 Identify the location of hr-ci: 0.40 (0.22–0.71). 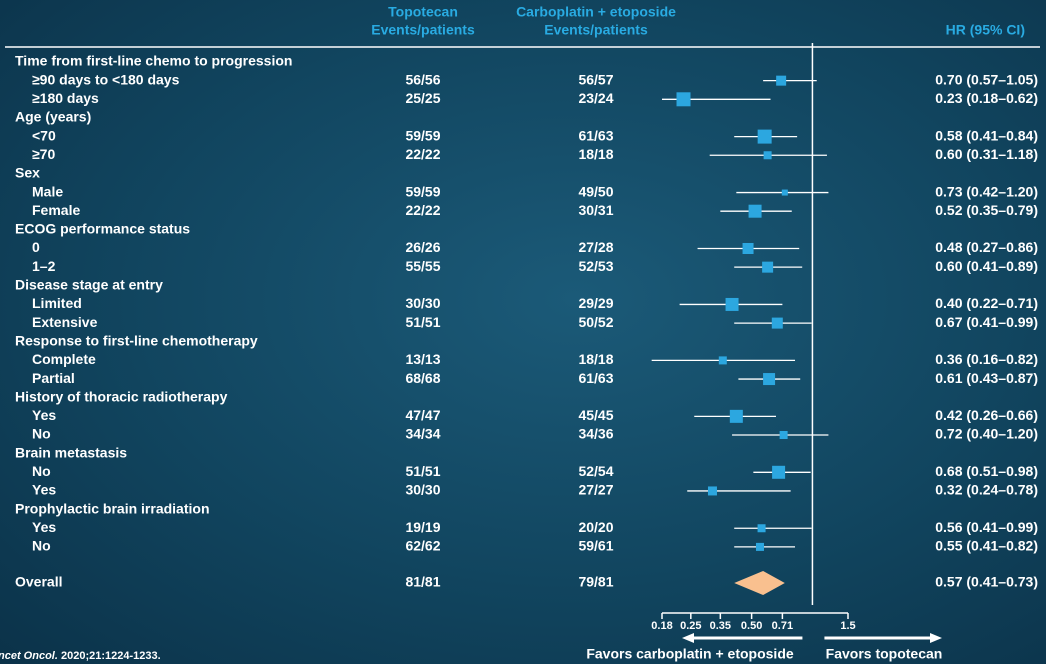
(986, 303).